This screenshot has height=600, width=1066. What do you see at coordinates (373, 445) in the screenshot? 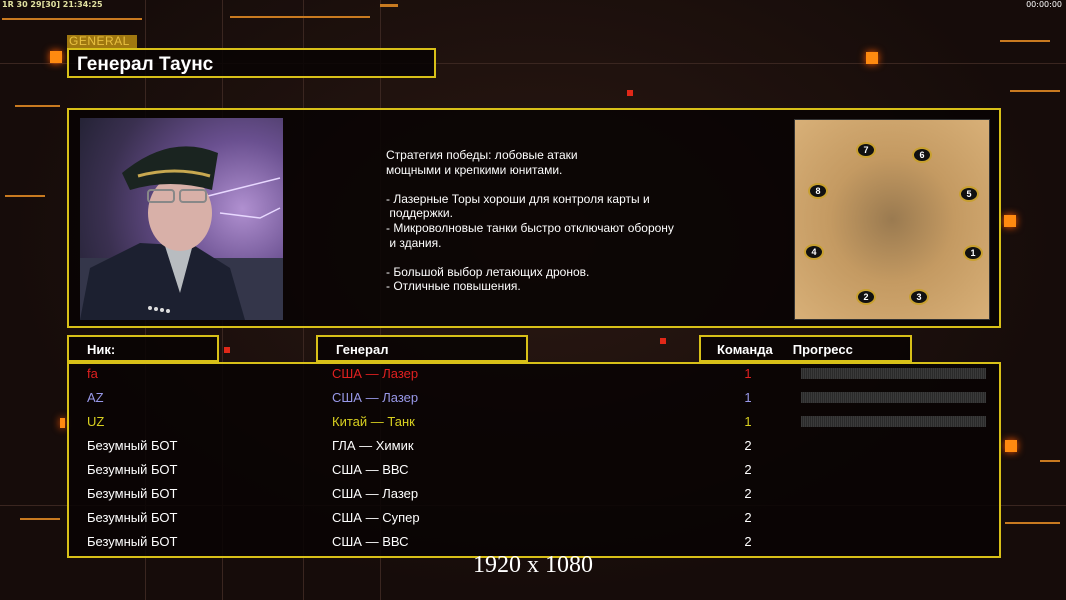
I see `player-general: ГЛА — Химик` at bounding box center [373, 445].